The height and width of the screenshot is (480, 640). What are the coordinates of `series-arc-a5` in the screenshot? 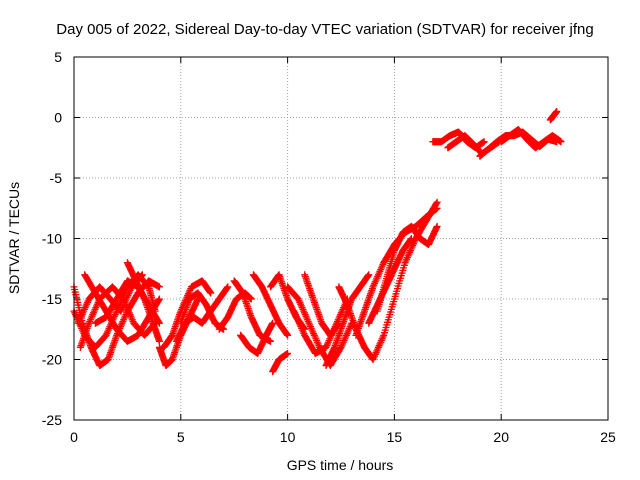 It's located at (110, 299).